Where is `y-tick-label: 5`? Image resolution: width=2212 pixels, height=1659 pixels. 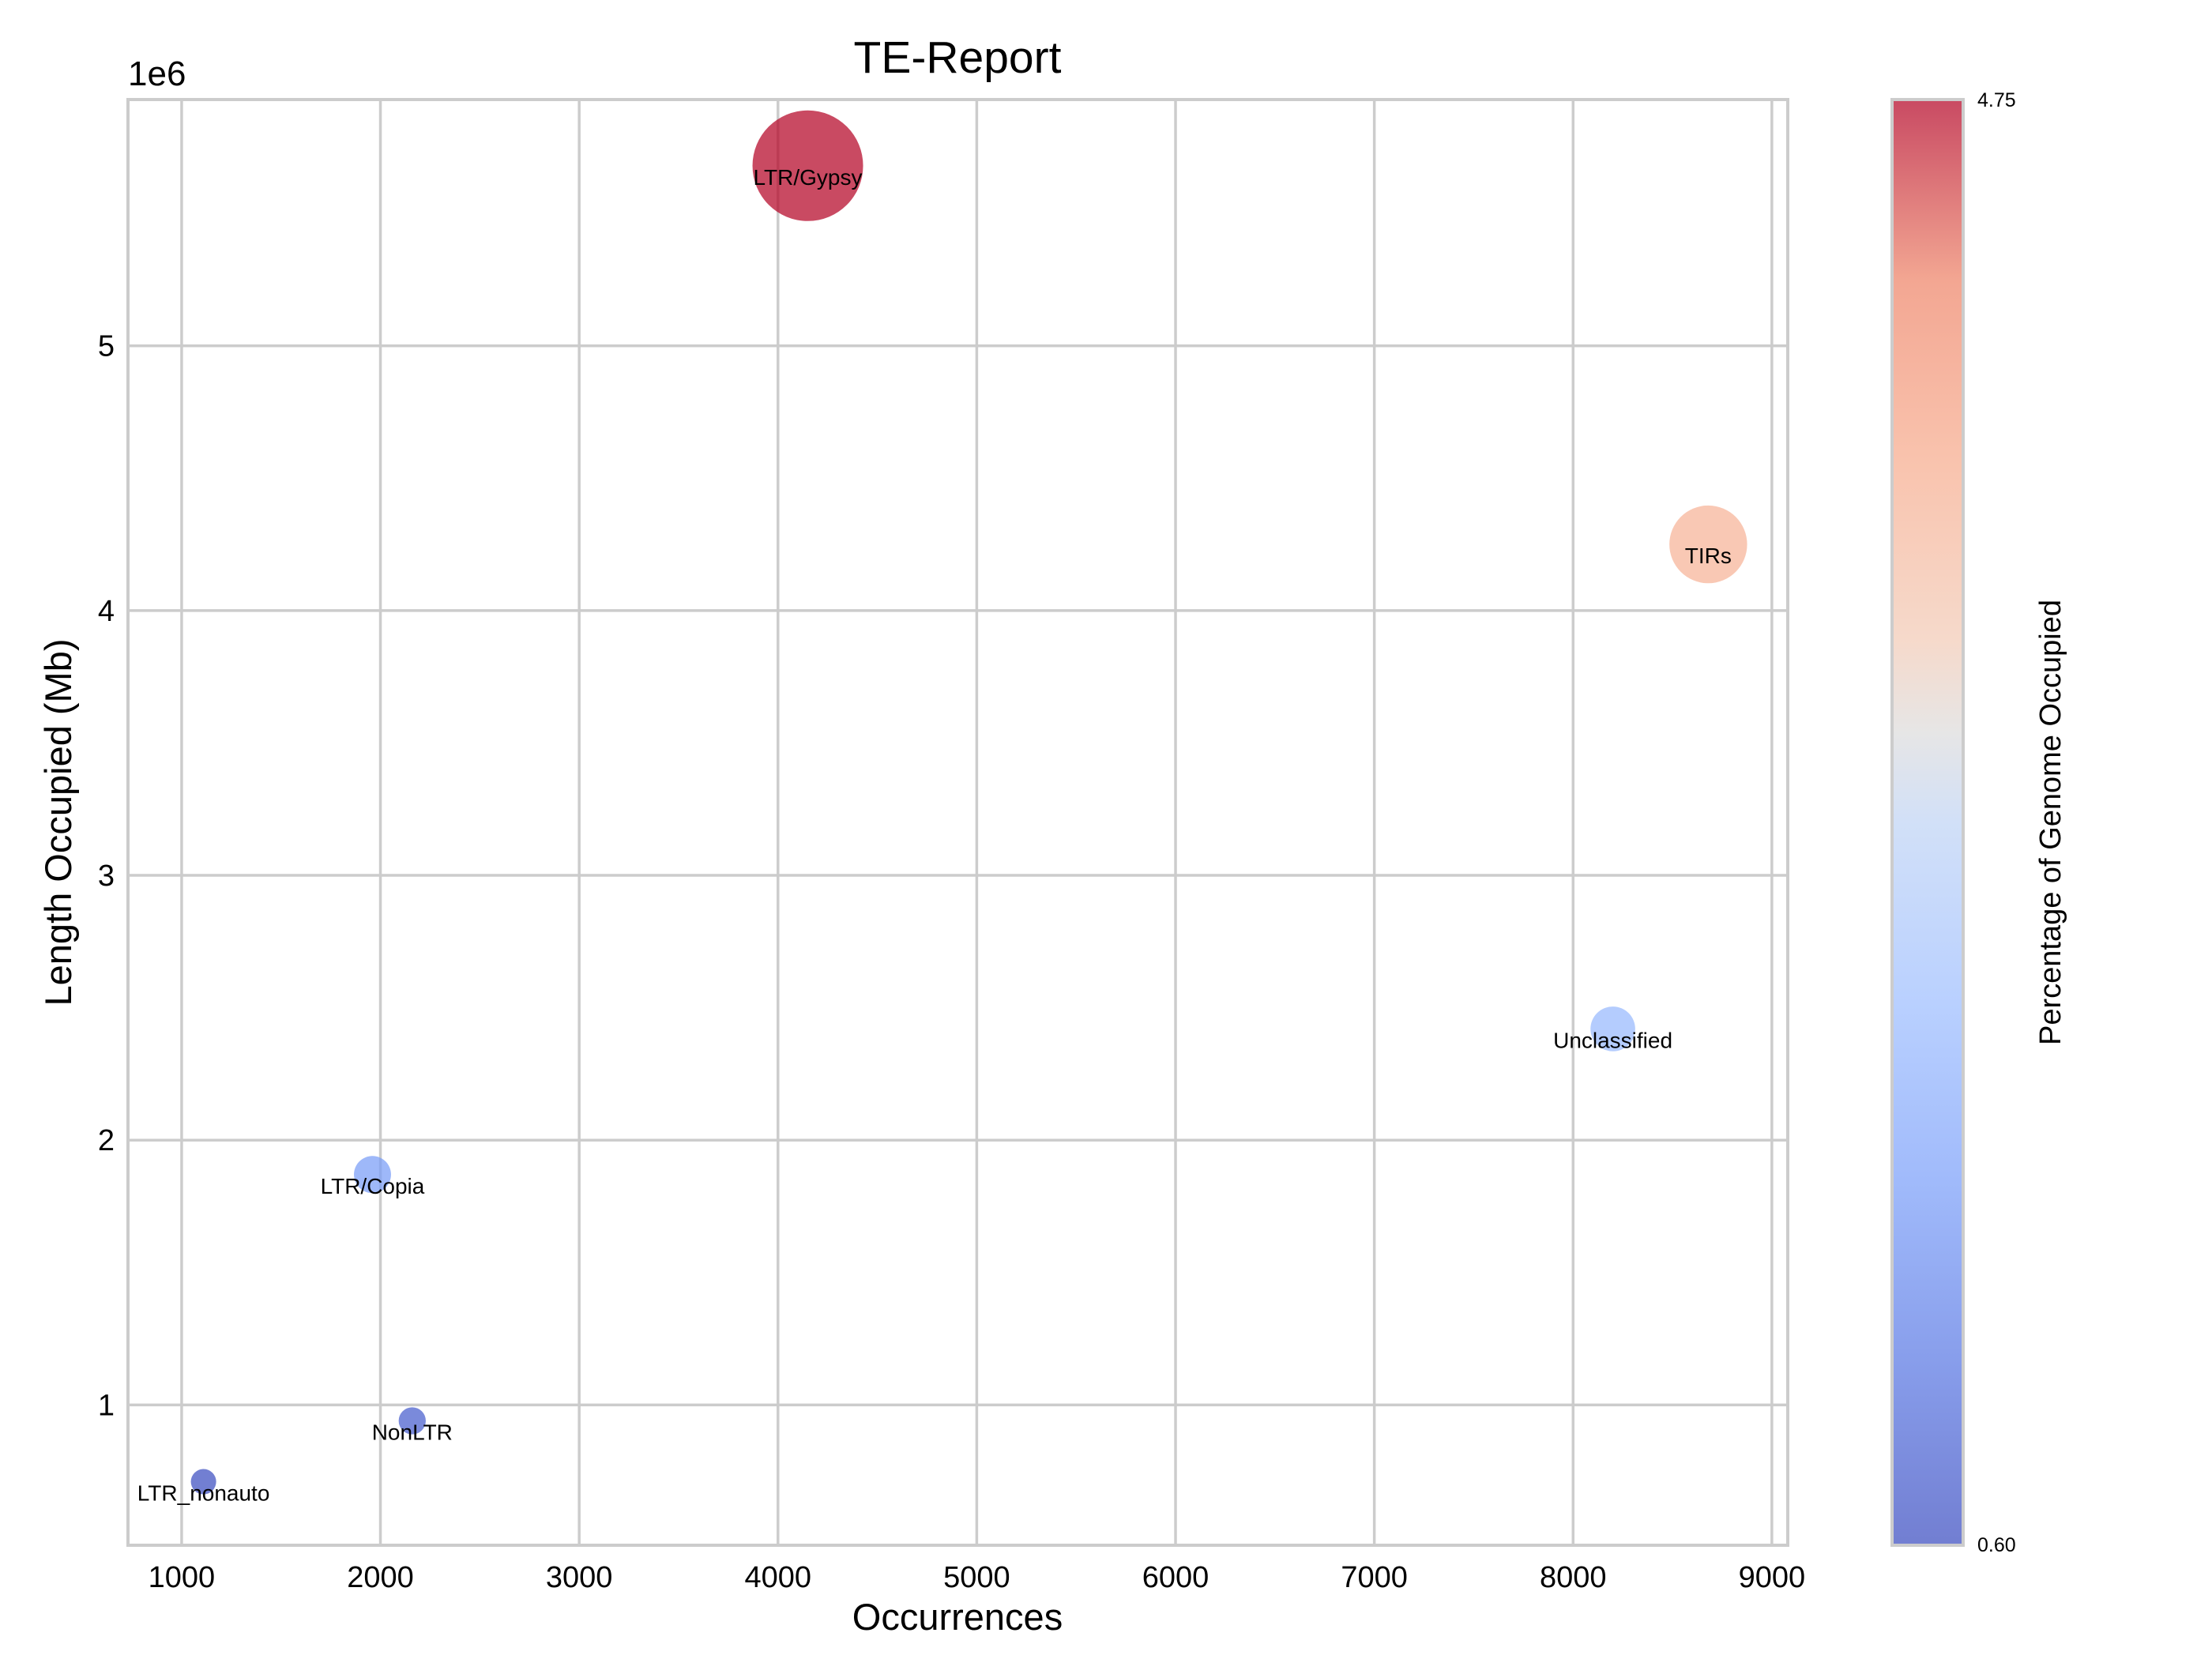
y-tick-label: 5 is located at coordinates (107, 347).